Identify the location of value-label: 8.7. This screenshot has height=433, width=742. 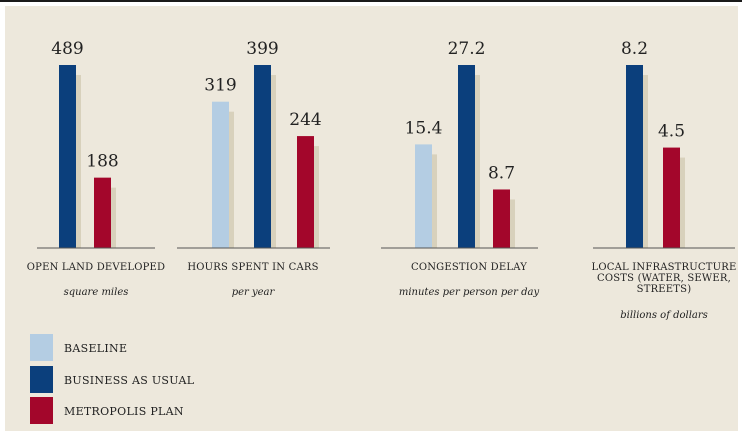
(501, 173).